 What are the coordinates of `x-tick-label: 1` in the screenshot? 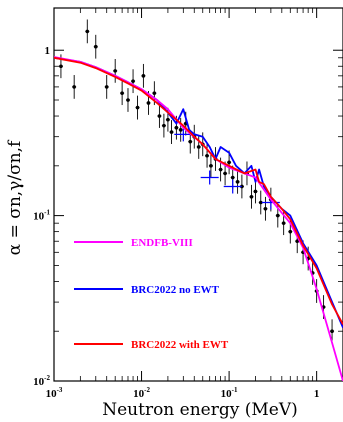 It's located at (317, 394).